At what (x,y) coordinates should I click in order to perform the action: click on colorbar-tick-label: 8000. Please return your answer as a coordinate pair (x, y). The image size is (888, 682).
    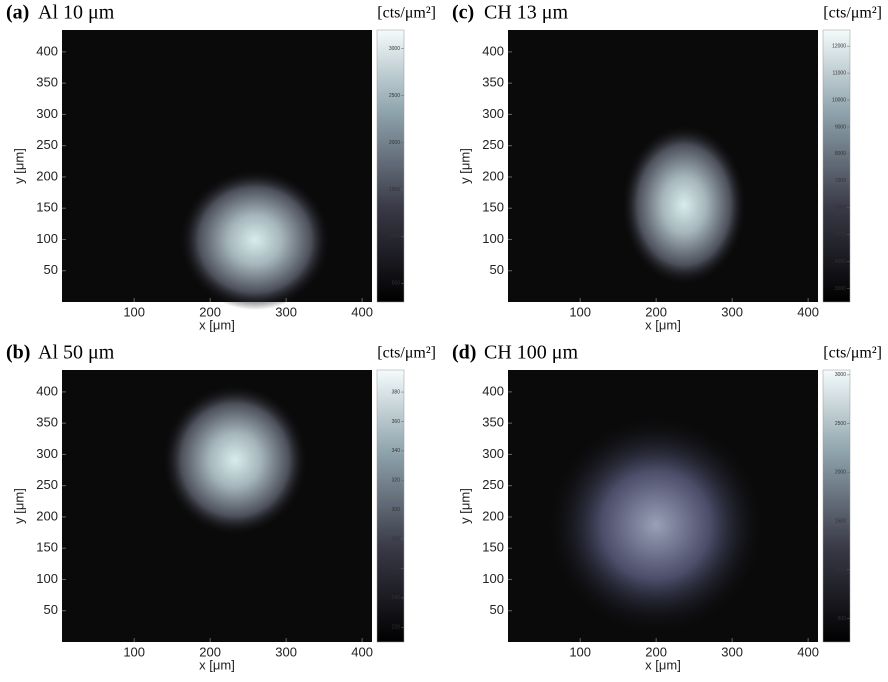
    Looking at the image, I should click on (840, 154).